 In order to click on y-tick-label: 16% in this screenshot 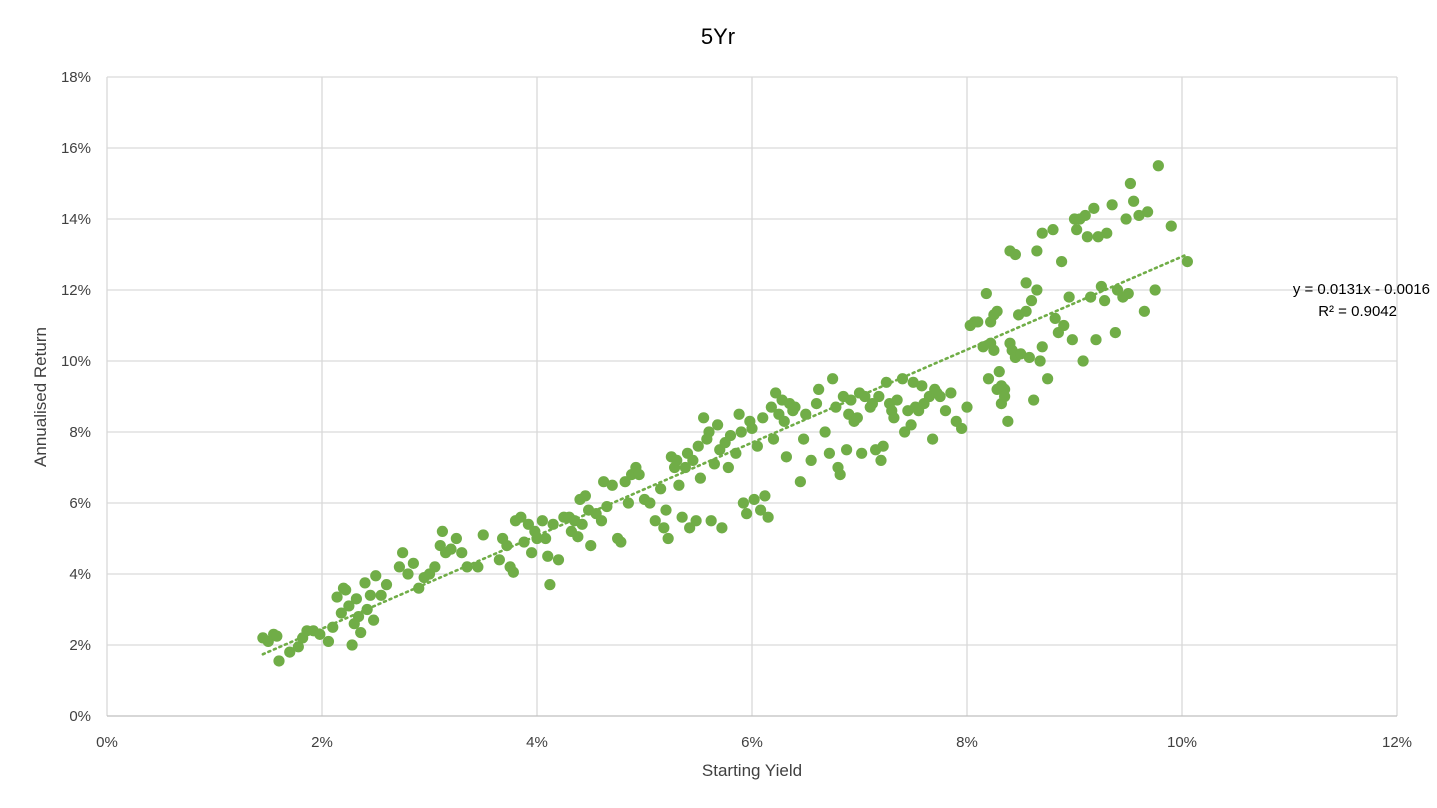, I will do `click(76, 148)`.